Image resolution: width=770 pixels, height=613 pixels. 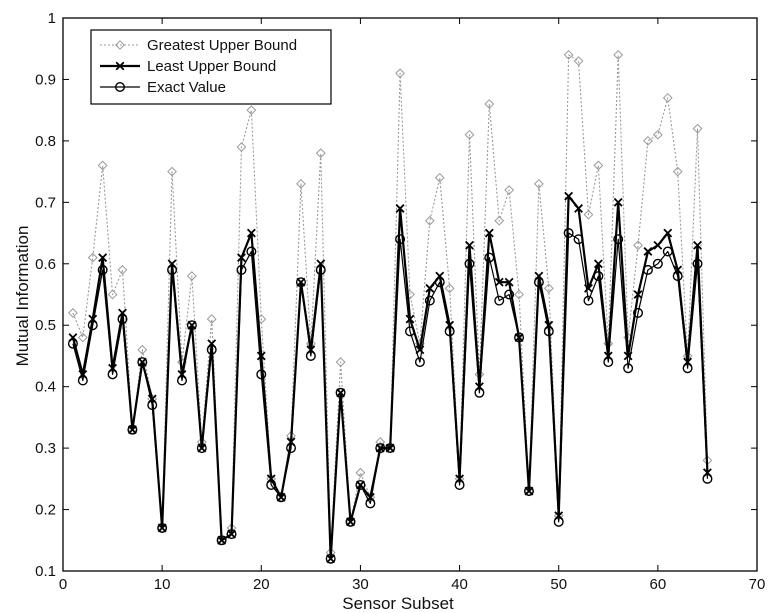 What do you see at coordinates (45, 264) in the screenshot?
I see `y-tick-label: 0.6` at bounding box center [45, 264].